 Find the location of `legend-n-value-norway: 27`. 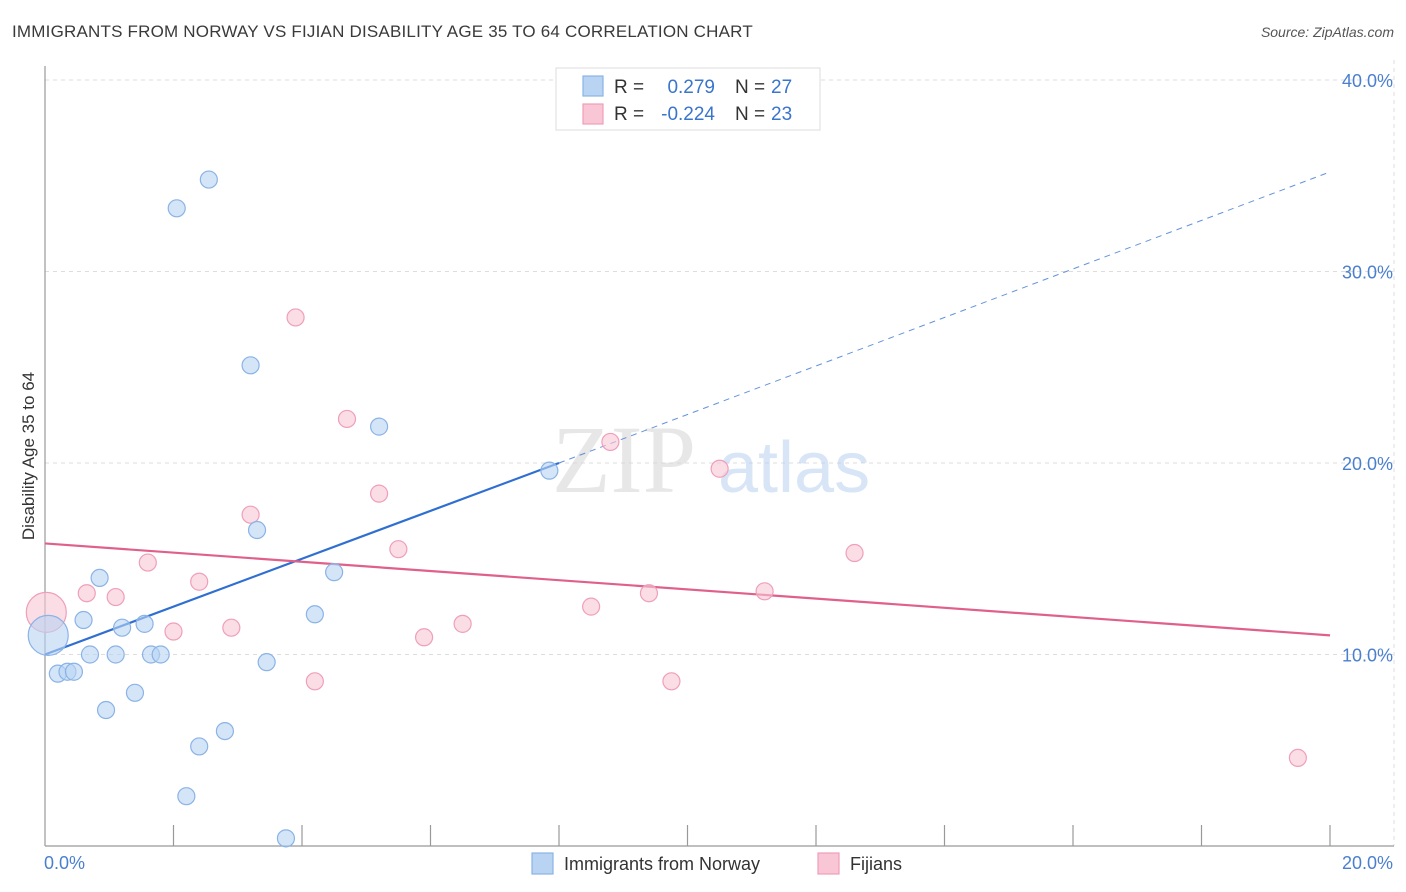

legend-n-value-norway: 27 is located at coordinates (781, 87).